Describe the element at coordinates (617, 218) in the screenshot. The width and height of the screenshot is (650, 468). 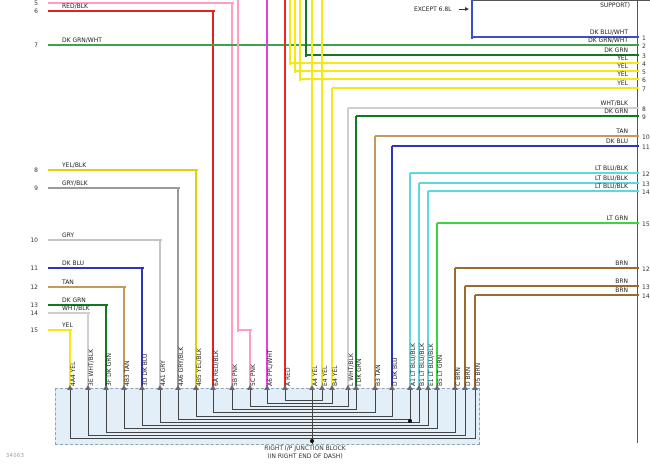
I see `right-wire-color-label: LT GRN` at that location.